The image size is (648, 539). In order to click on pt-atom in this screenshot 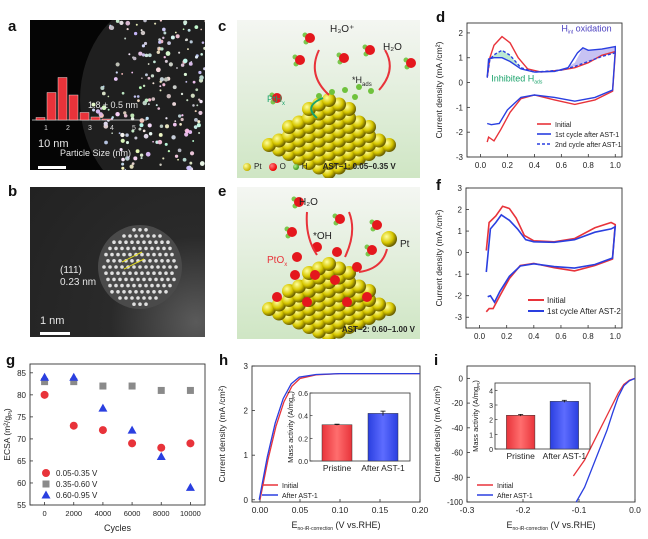, I will do `click(329, 100)`.